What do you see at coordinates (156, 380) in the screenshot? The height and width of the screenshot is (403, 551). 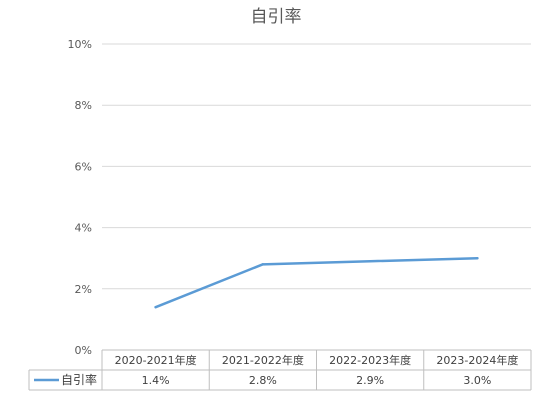 I see `value-label: 1.4%` at bounding box center [156, 380].